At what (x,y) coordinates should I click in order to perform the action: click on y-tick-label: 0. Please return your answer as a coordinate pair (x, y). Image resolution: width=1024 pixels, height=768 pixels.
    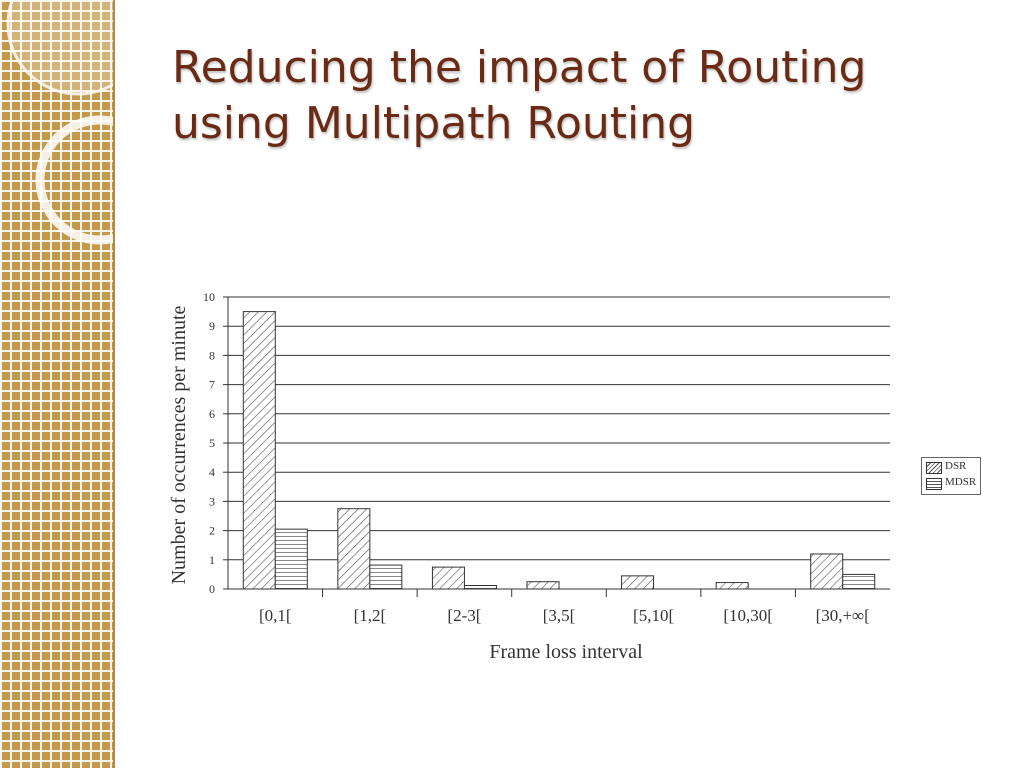
    Looking at the image, I should click on (212, 589).